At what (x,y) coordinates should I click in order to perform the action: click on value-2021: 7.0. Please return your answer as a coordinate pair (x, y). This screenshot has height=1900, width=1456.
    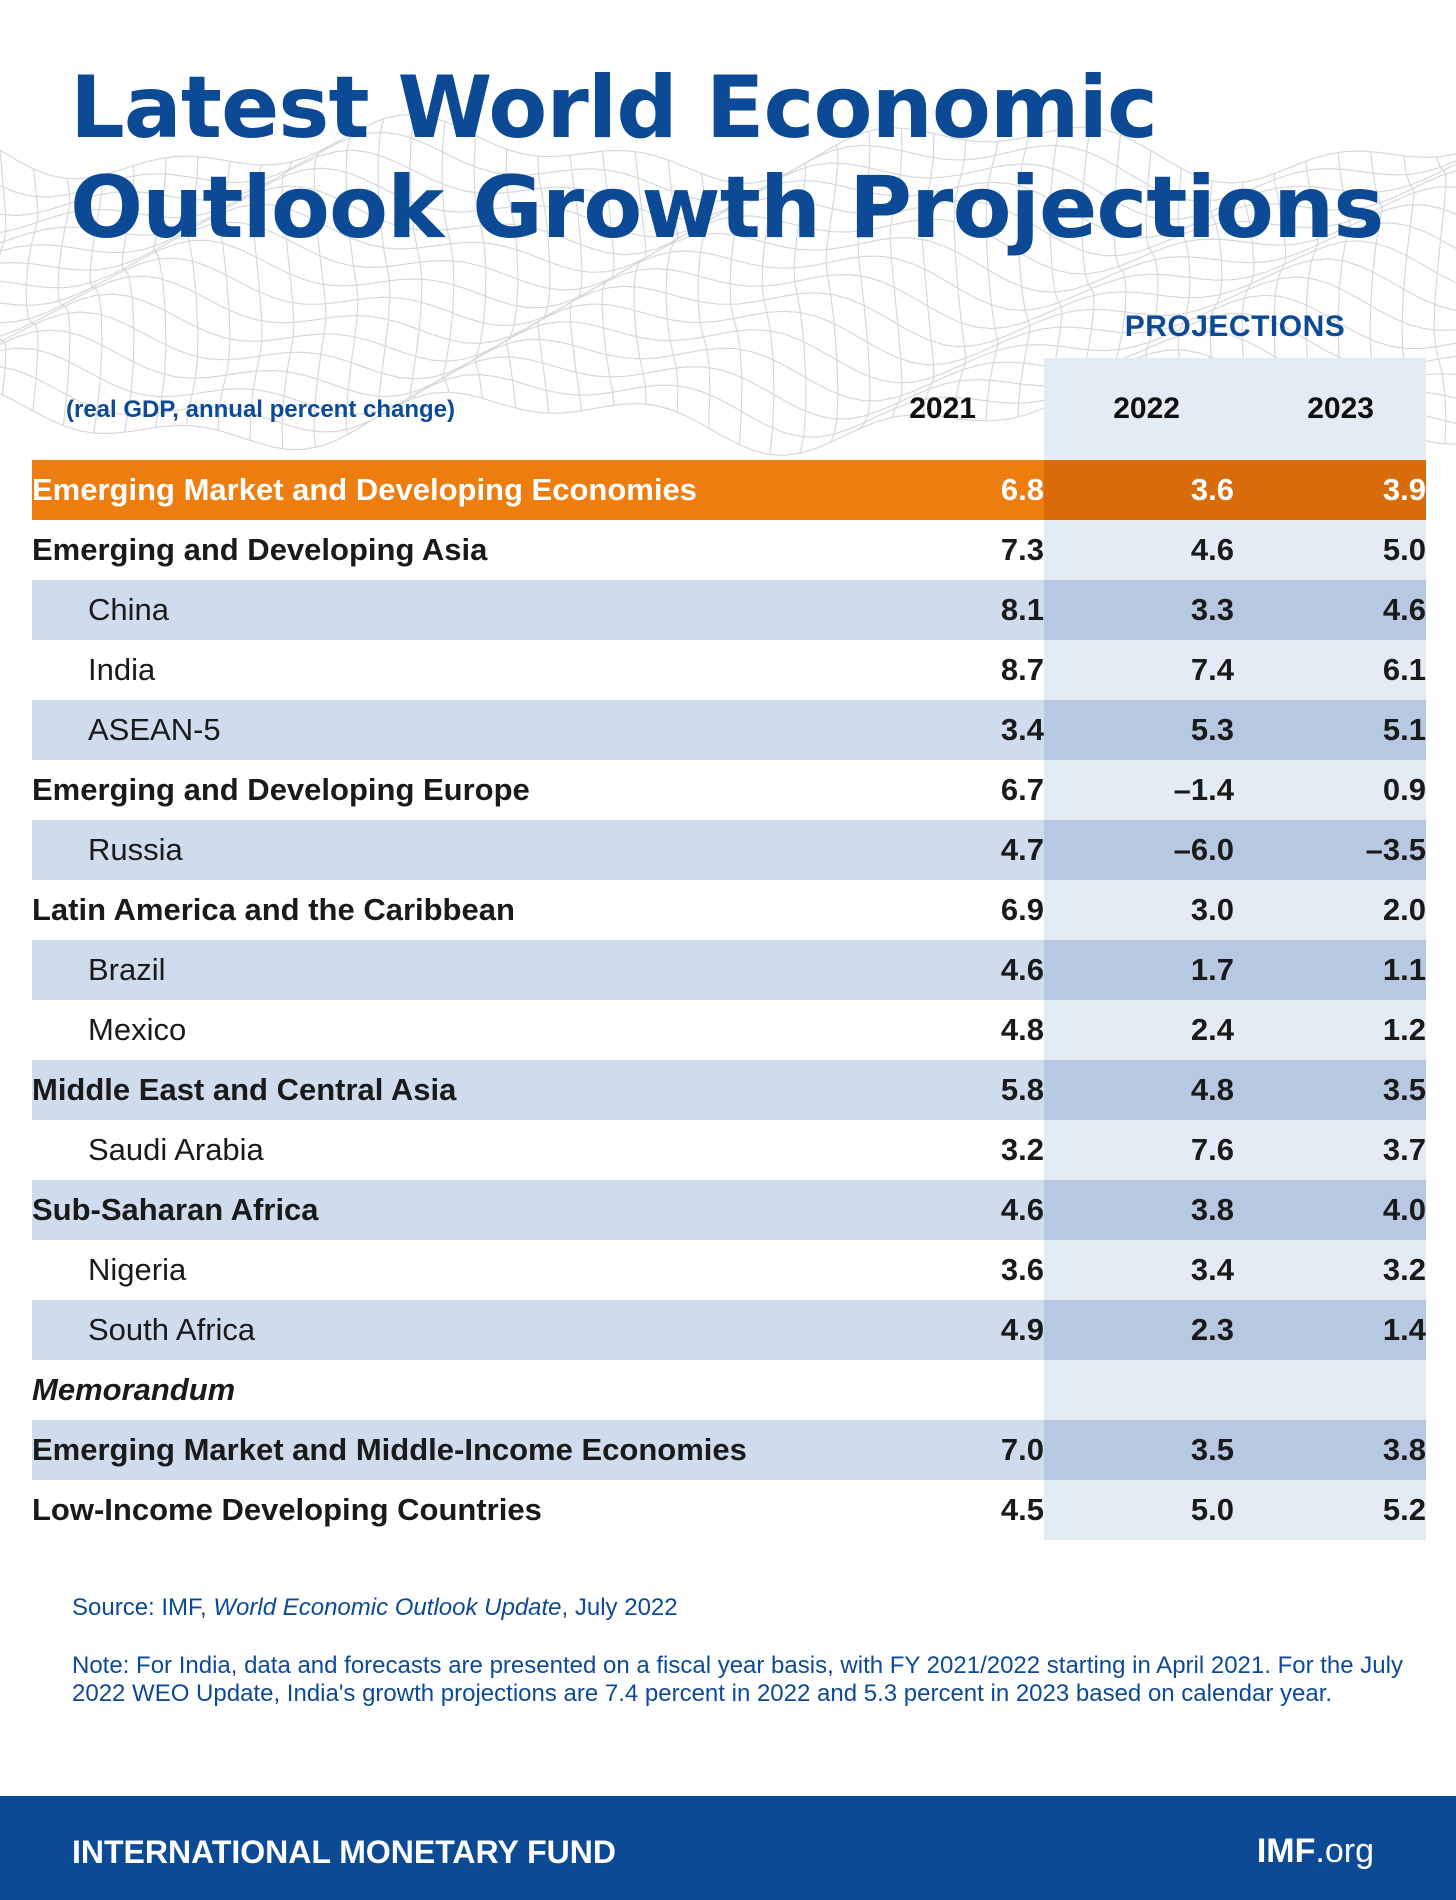
    Looking at the image, I should click on (908, 1450).